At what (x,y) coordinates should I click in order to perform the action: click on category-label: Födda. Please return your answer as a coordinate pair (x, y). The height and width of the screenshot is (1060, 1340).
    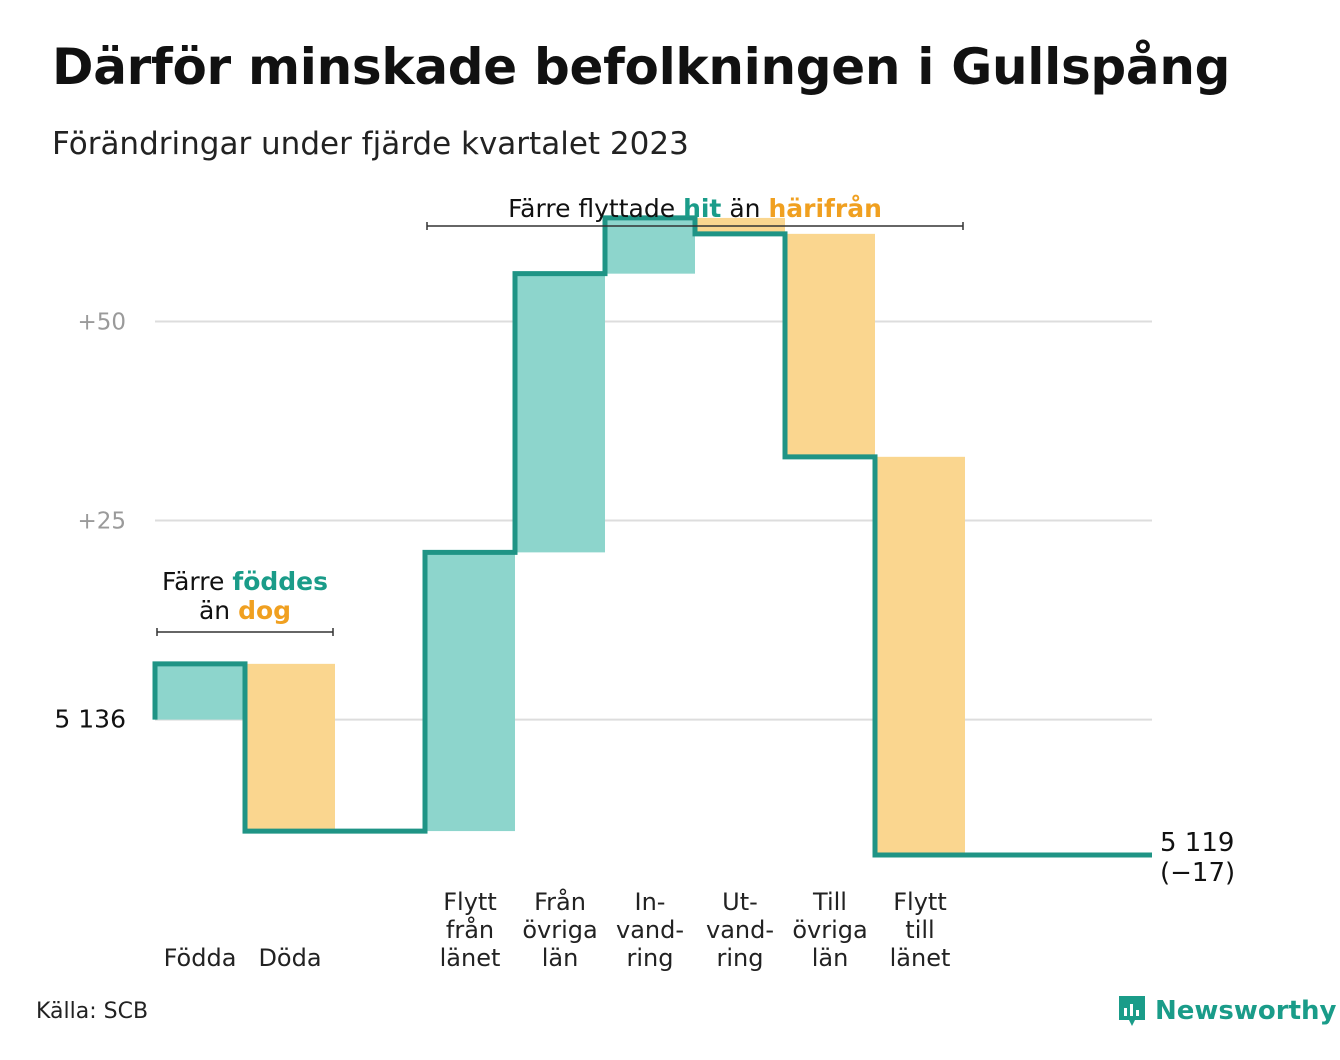
    Looking at the image, I should click on (200, 958).